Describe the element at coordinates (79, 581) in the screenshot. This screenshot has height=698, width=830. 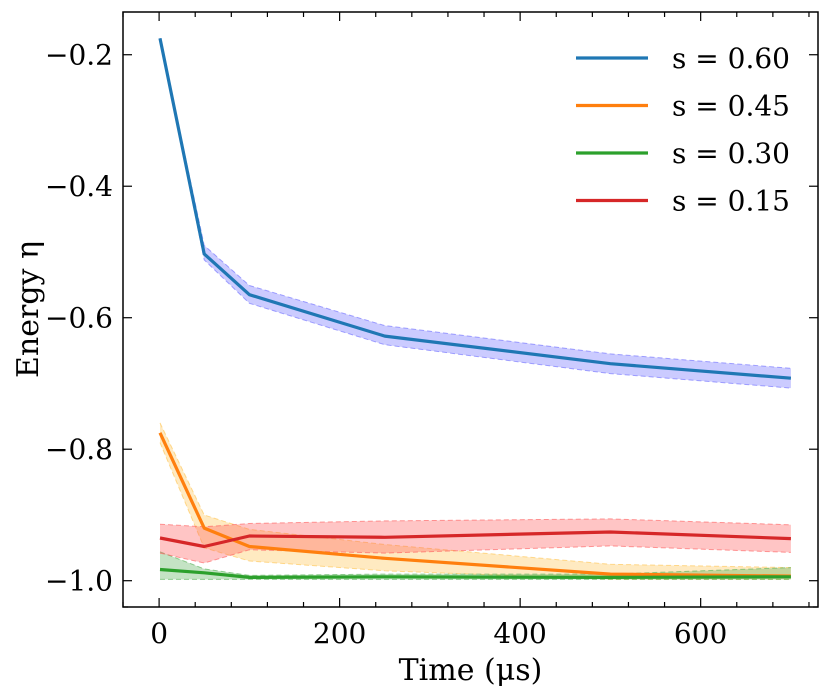
I see `y-tick-label: −1.0` at that location.